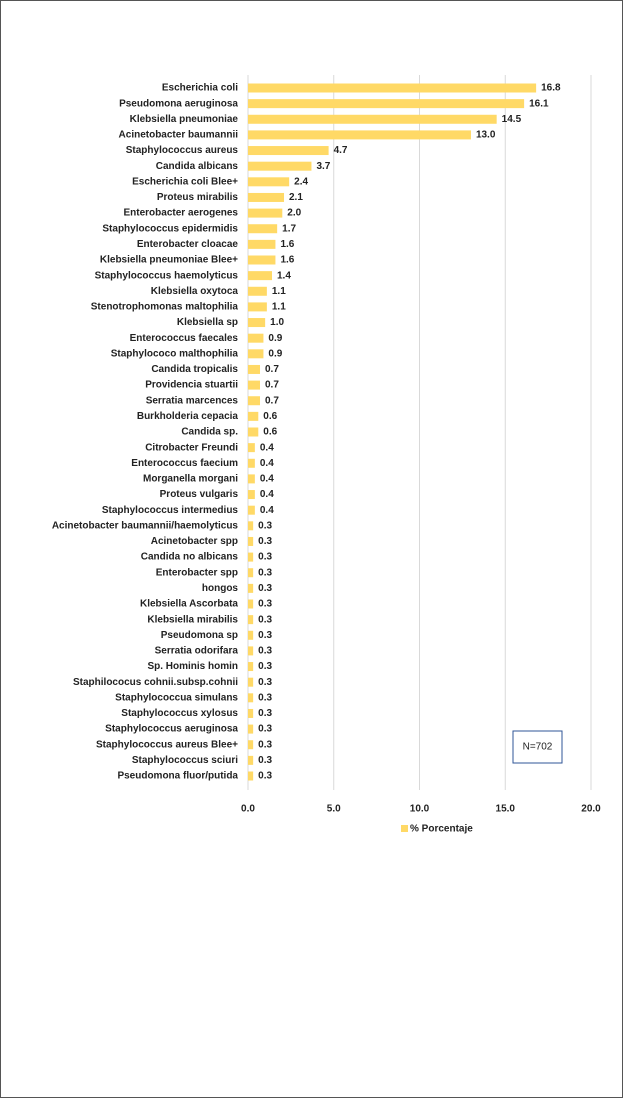 The width and height of the screenshot is (624, 1099). What do you see at coordinates (184, 338) in the screenshot?
I see `y-tick-label: Enterococcus faecales` at bounding box center [184, 338].